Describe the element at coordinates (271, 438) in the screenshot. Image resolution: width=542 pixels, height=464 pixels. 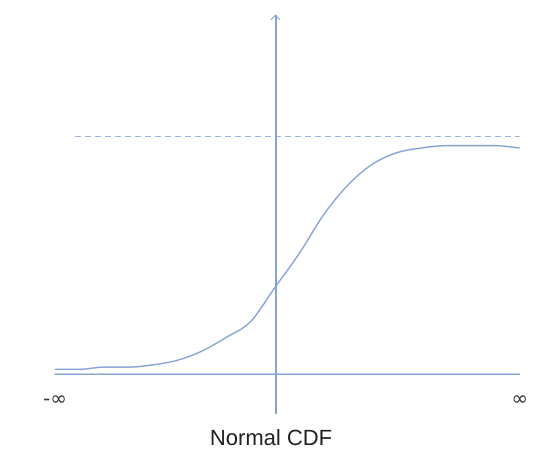
I see `text: Normal CDF` at that location.